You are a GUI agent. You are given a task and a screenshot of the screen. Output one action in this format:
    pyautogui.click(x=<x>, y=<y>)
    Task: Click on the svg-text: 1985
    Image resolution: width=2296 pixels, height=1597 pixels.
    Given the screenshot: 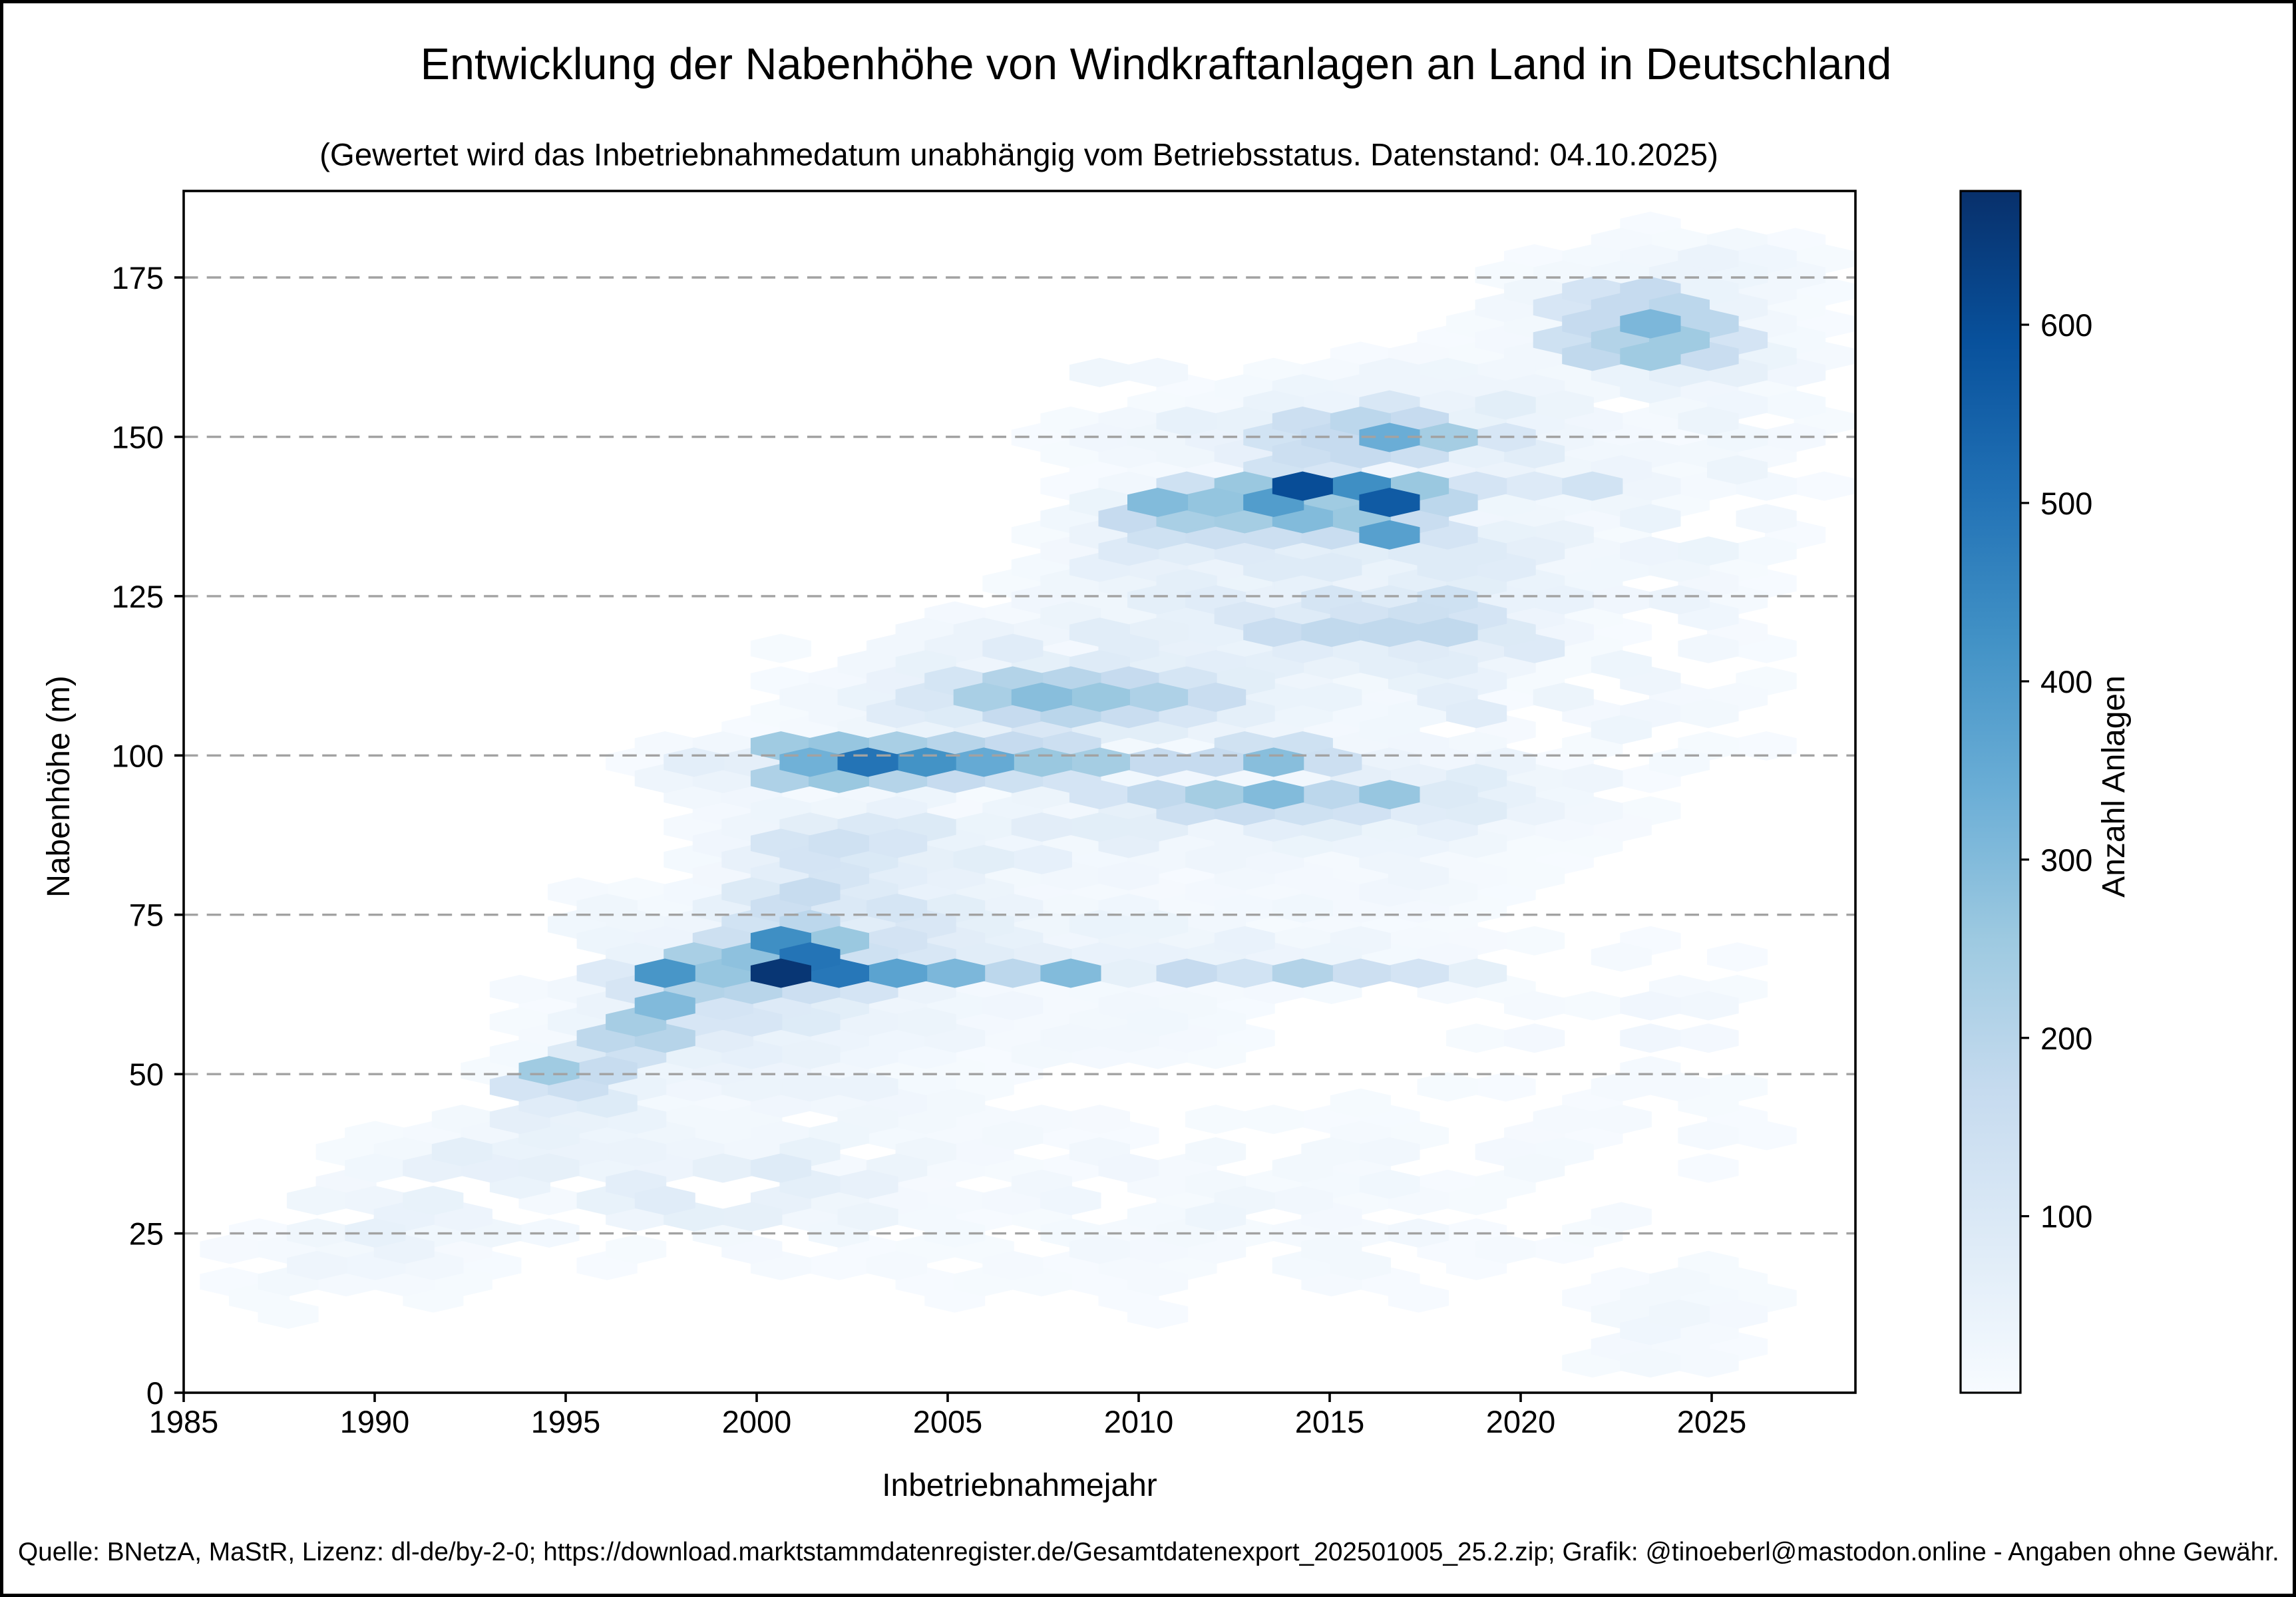 What is the action you would take?
    pyautogui.click(x=184, y=1421)
    